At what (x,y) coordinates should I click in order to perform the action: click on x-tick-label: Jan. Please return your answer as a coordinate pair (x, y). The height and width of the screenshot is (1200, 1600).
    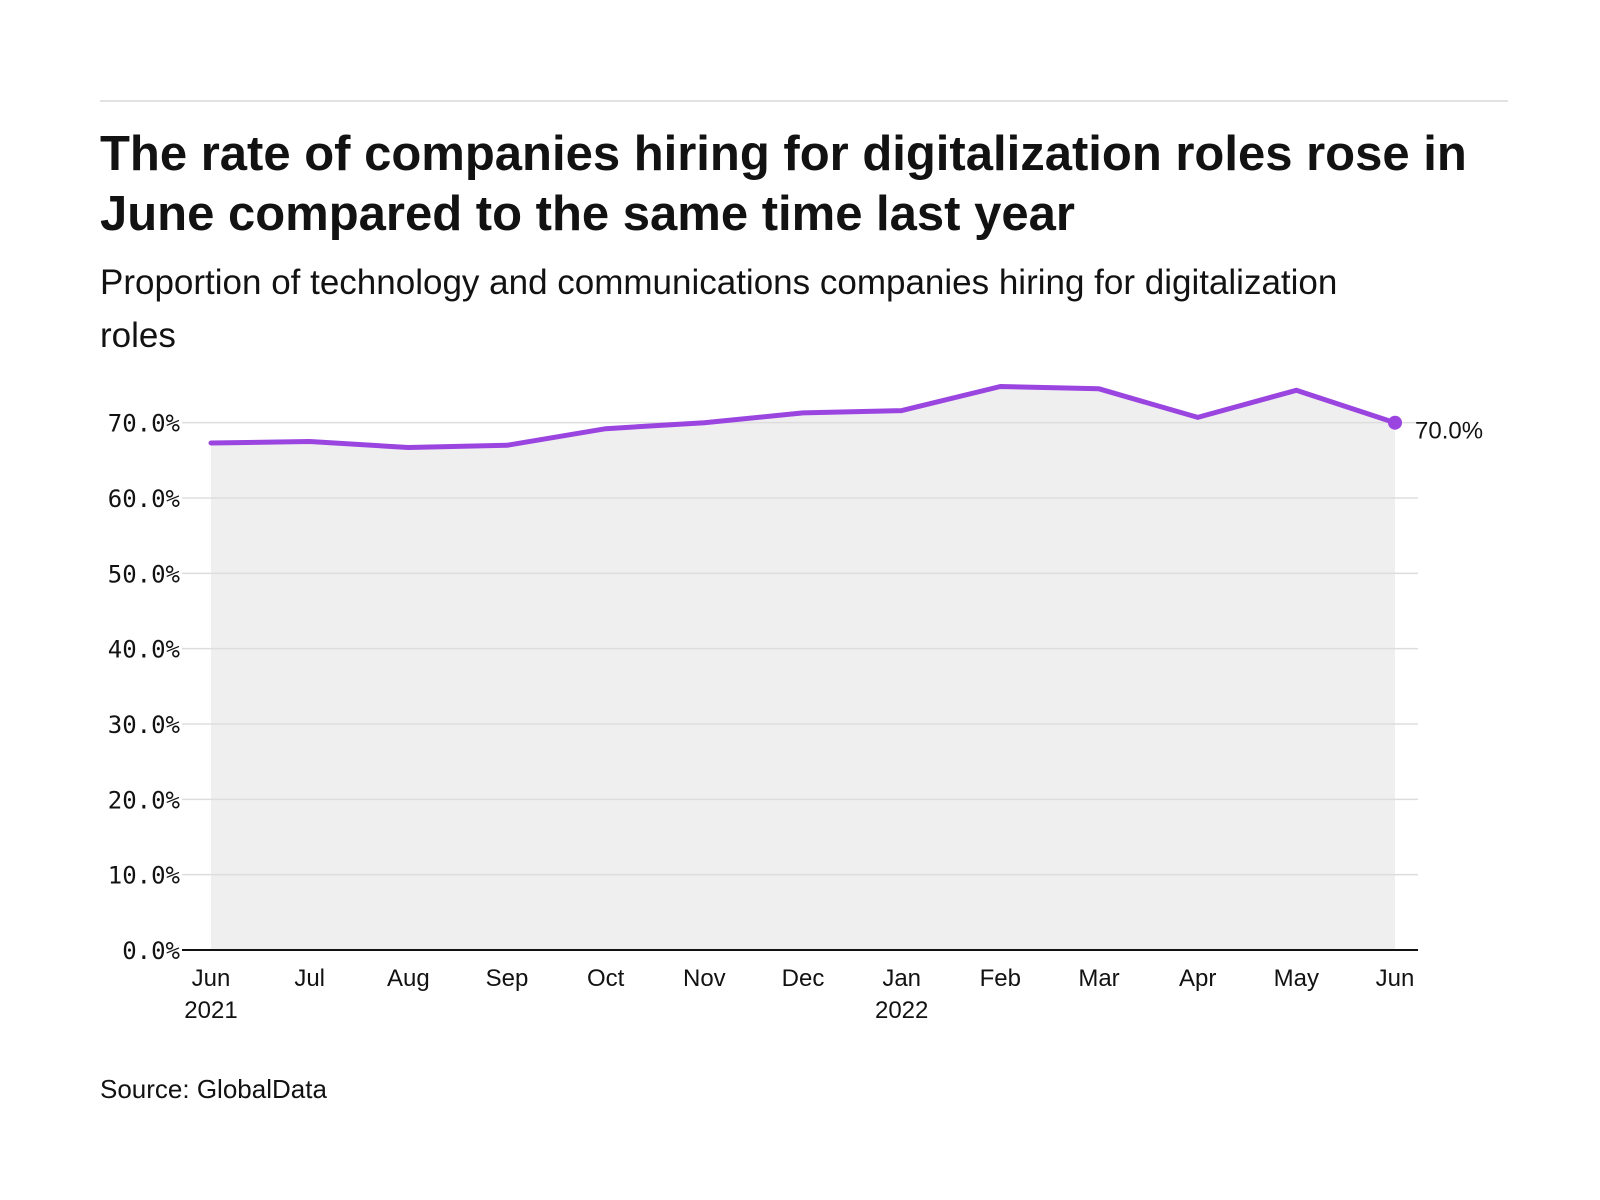
    Looking at the image, I should click on (901, 978).